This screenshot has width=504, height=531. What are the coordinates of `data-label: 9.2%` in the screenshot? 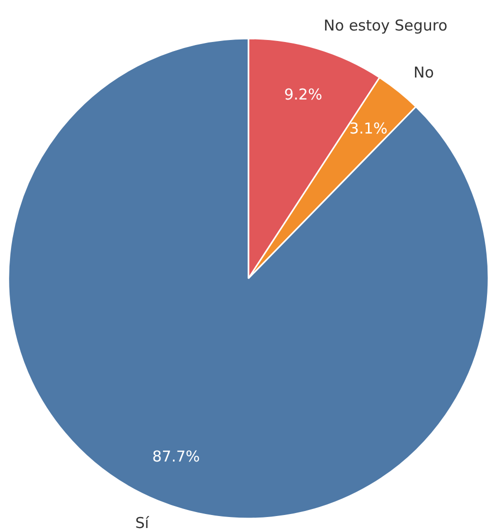 It's located at (303, 94).